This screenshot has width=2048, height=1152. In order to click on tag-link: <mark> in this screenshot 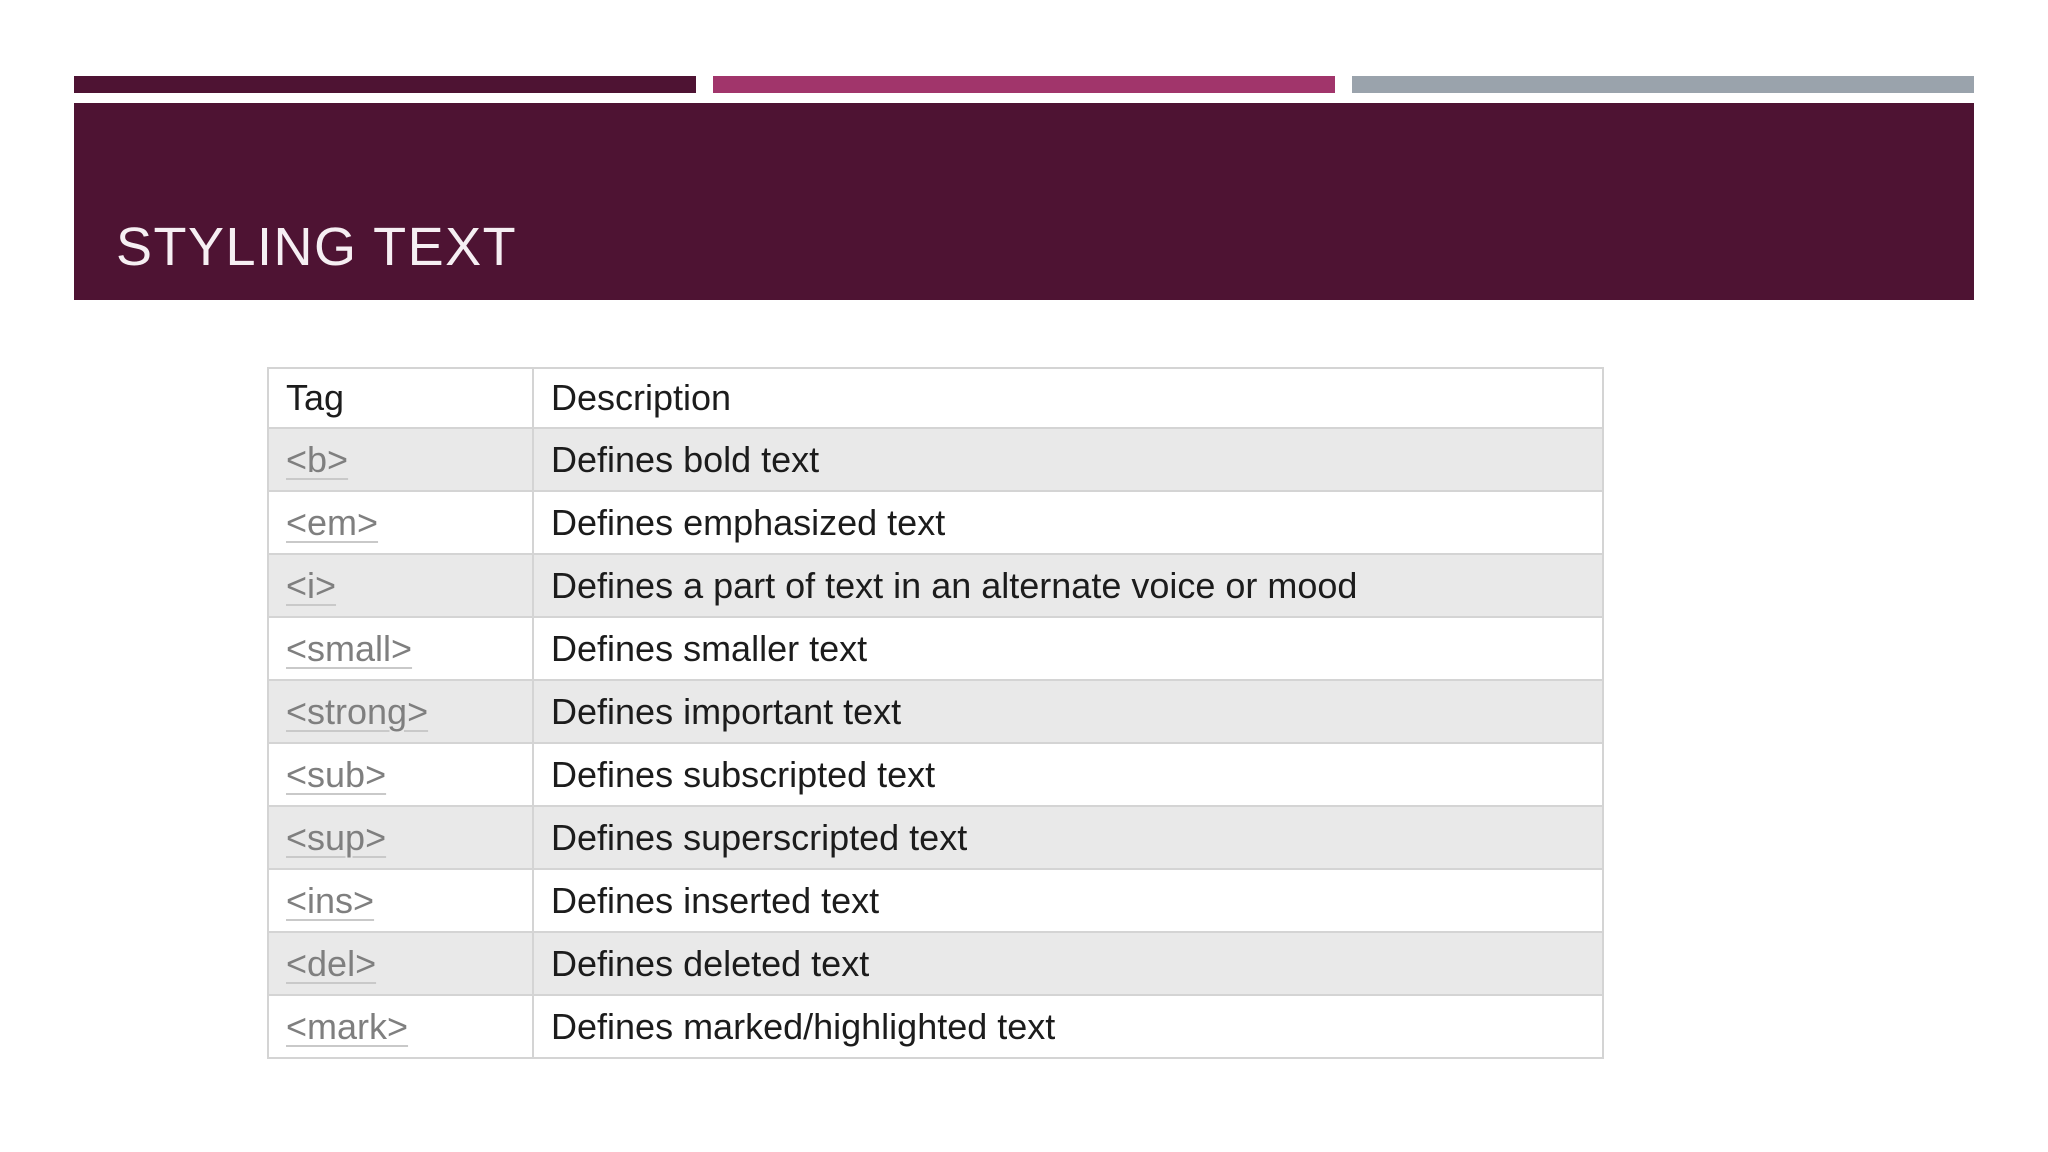, I will do `click(347, 1026)`.